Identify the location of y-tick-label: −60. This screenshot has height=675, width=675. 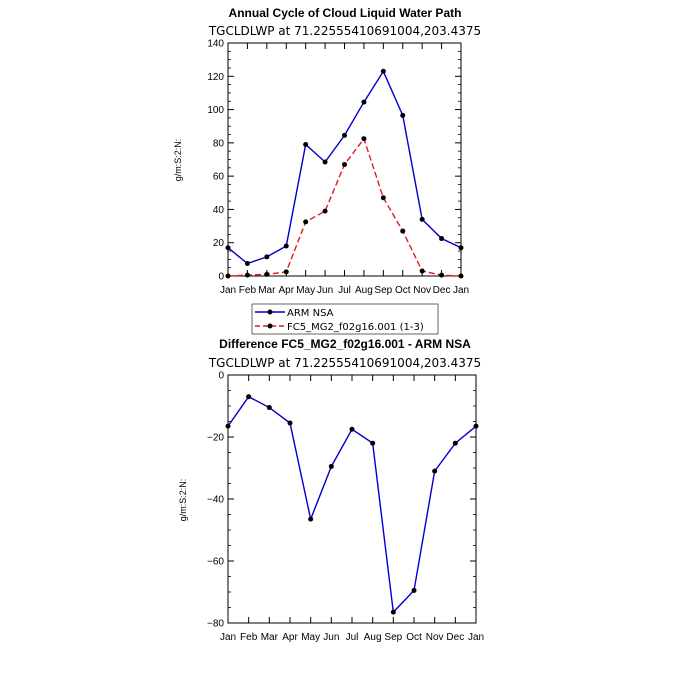
(215, 562).